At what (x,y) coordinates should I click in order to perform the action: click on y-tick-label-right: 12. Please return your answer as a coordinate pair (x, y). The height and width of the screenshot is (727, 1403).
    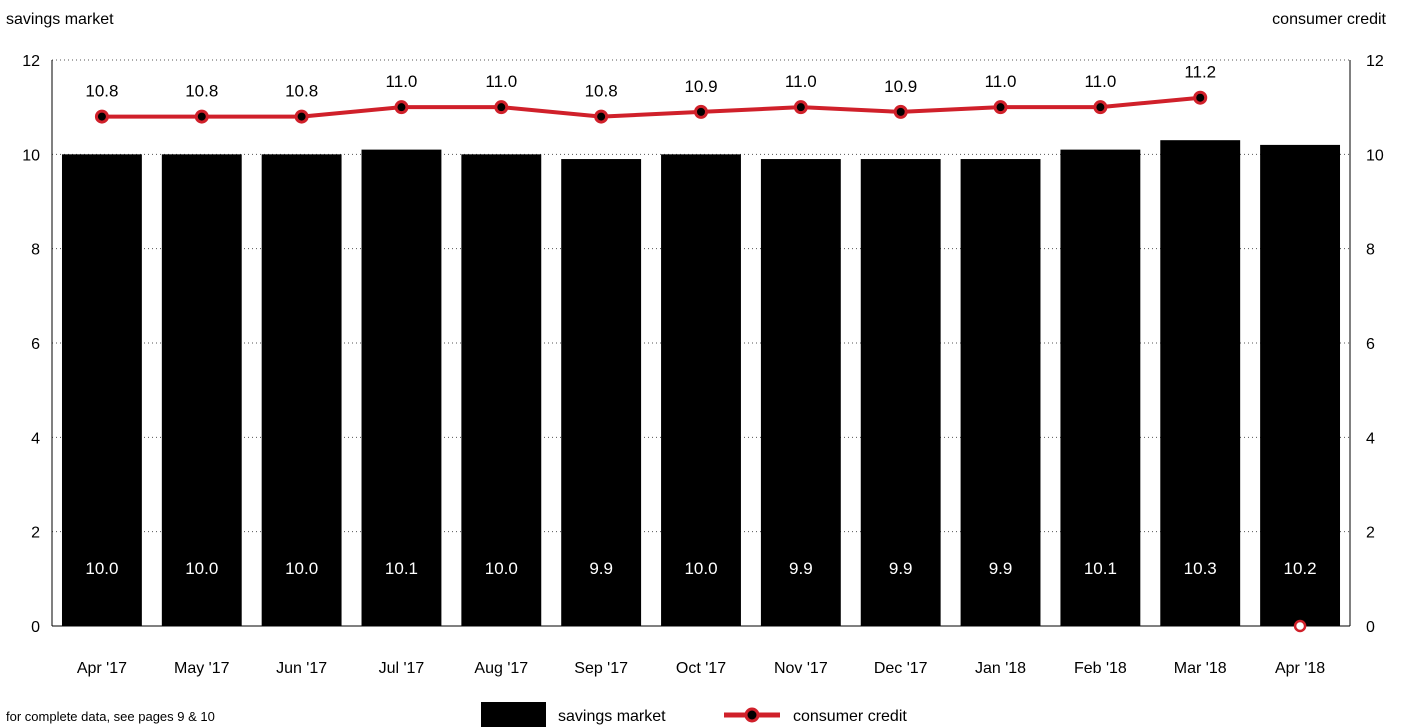
    Looking at the image, I should click on (1375, 61).